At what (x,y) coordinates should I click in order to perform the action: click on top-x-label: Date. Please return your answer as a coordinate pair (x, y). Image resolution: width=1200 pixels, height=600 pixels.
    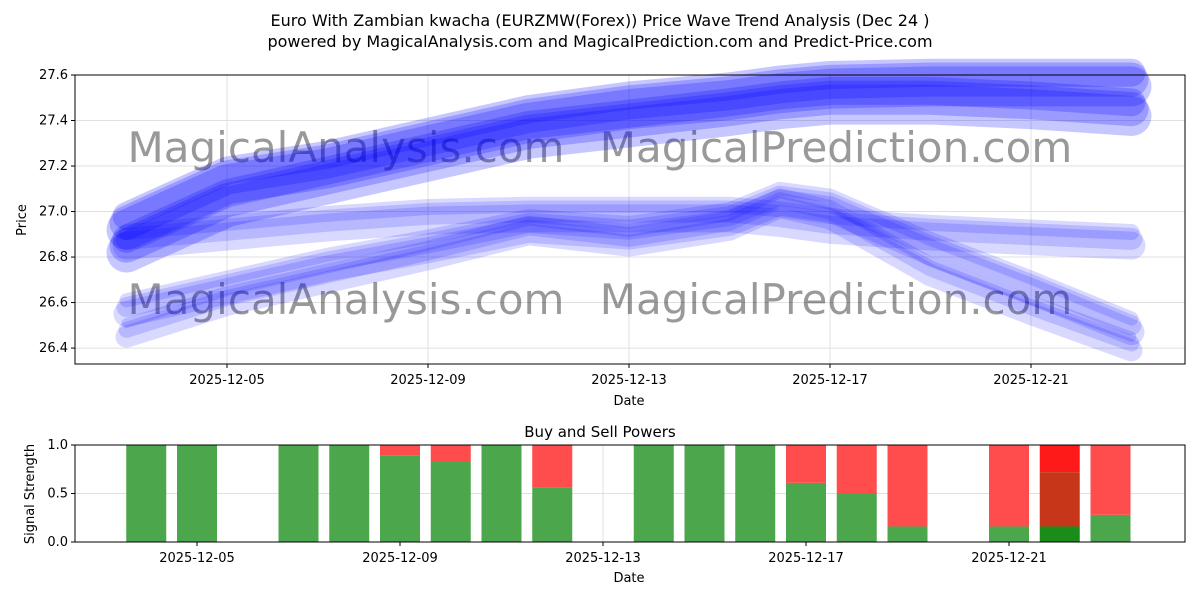
    Looking at the image, I should click on (628, 401).